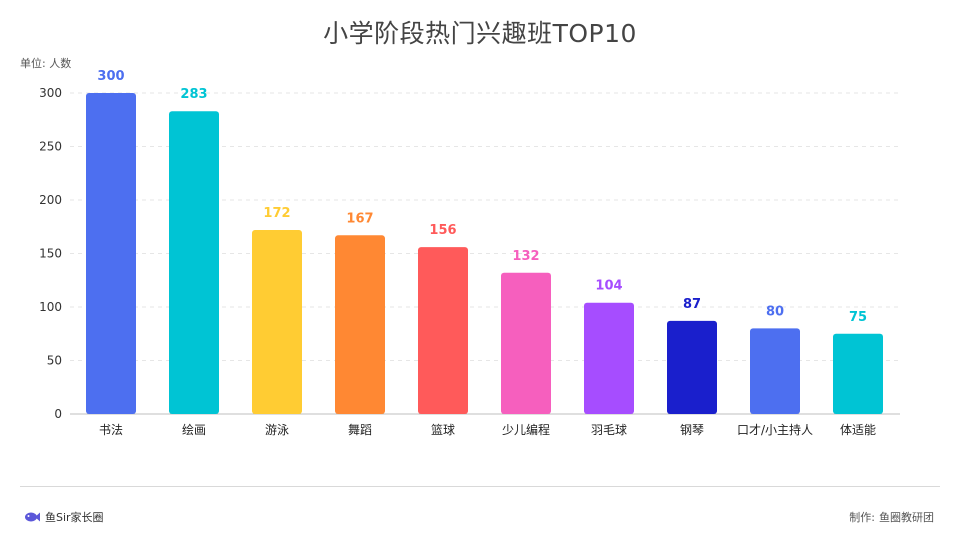 The height and width of the screenshot is (541, 960). Describe the element at coordinates (46, 63) in the screenshot. I see `unit-label: 单位: 人数` at that location.